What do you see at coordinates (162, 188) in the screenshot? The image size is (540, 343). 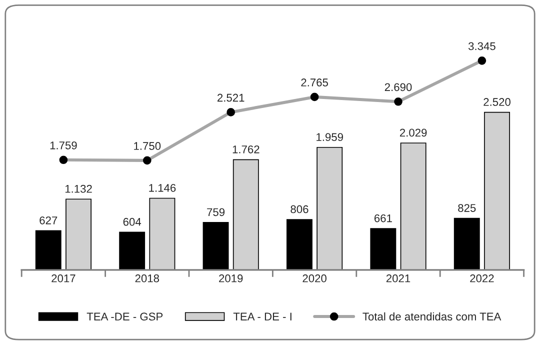 I see `data-label: 1.146` at bounding box center [162, 188].